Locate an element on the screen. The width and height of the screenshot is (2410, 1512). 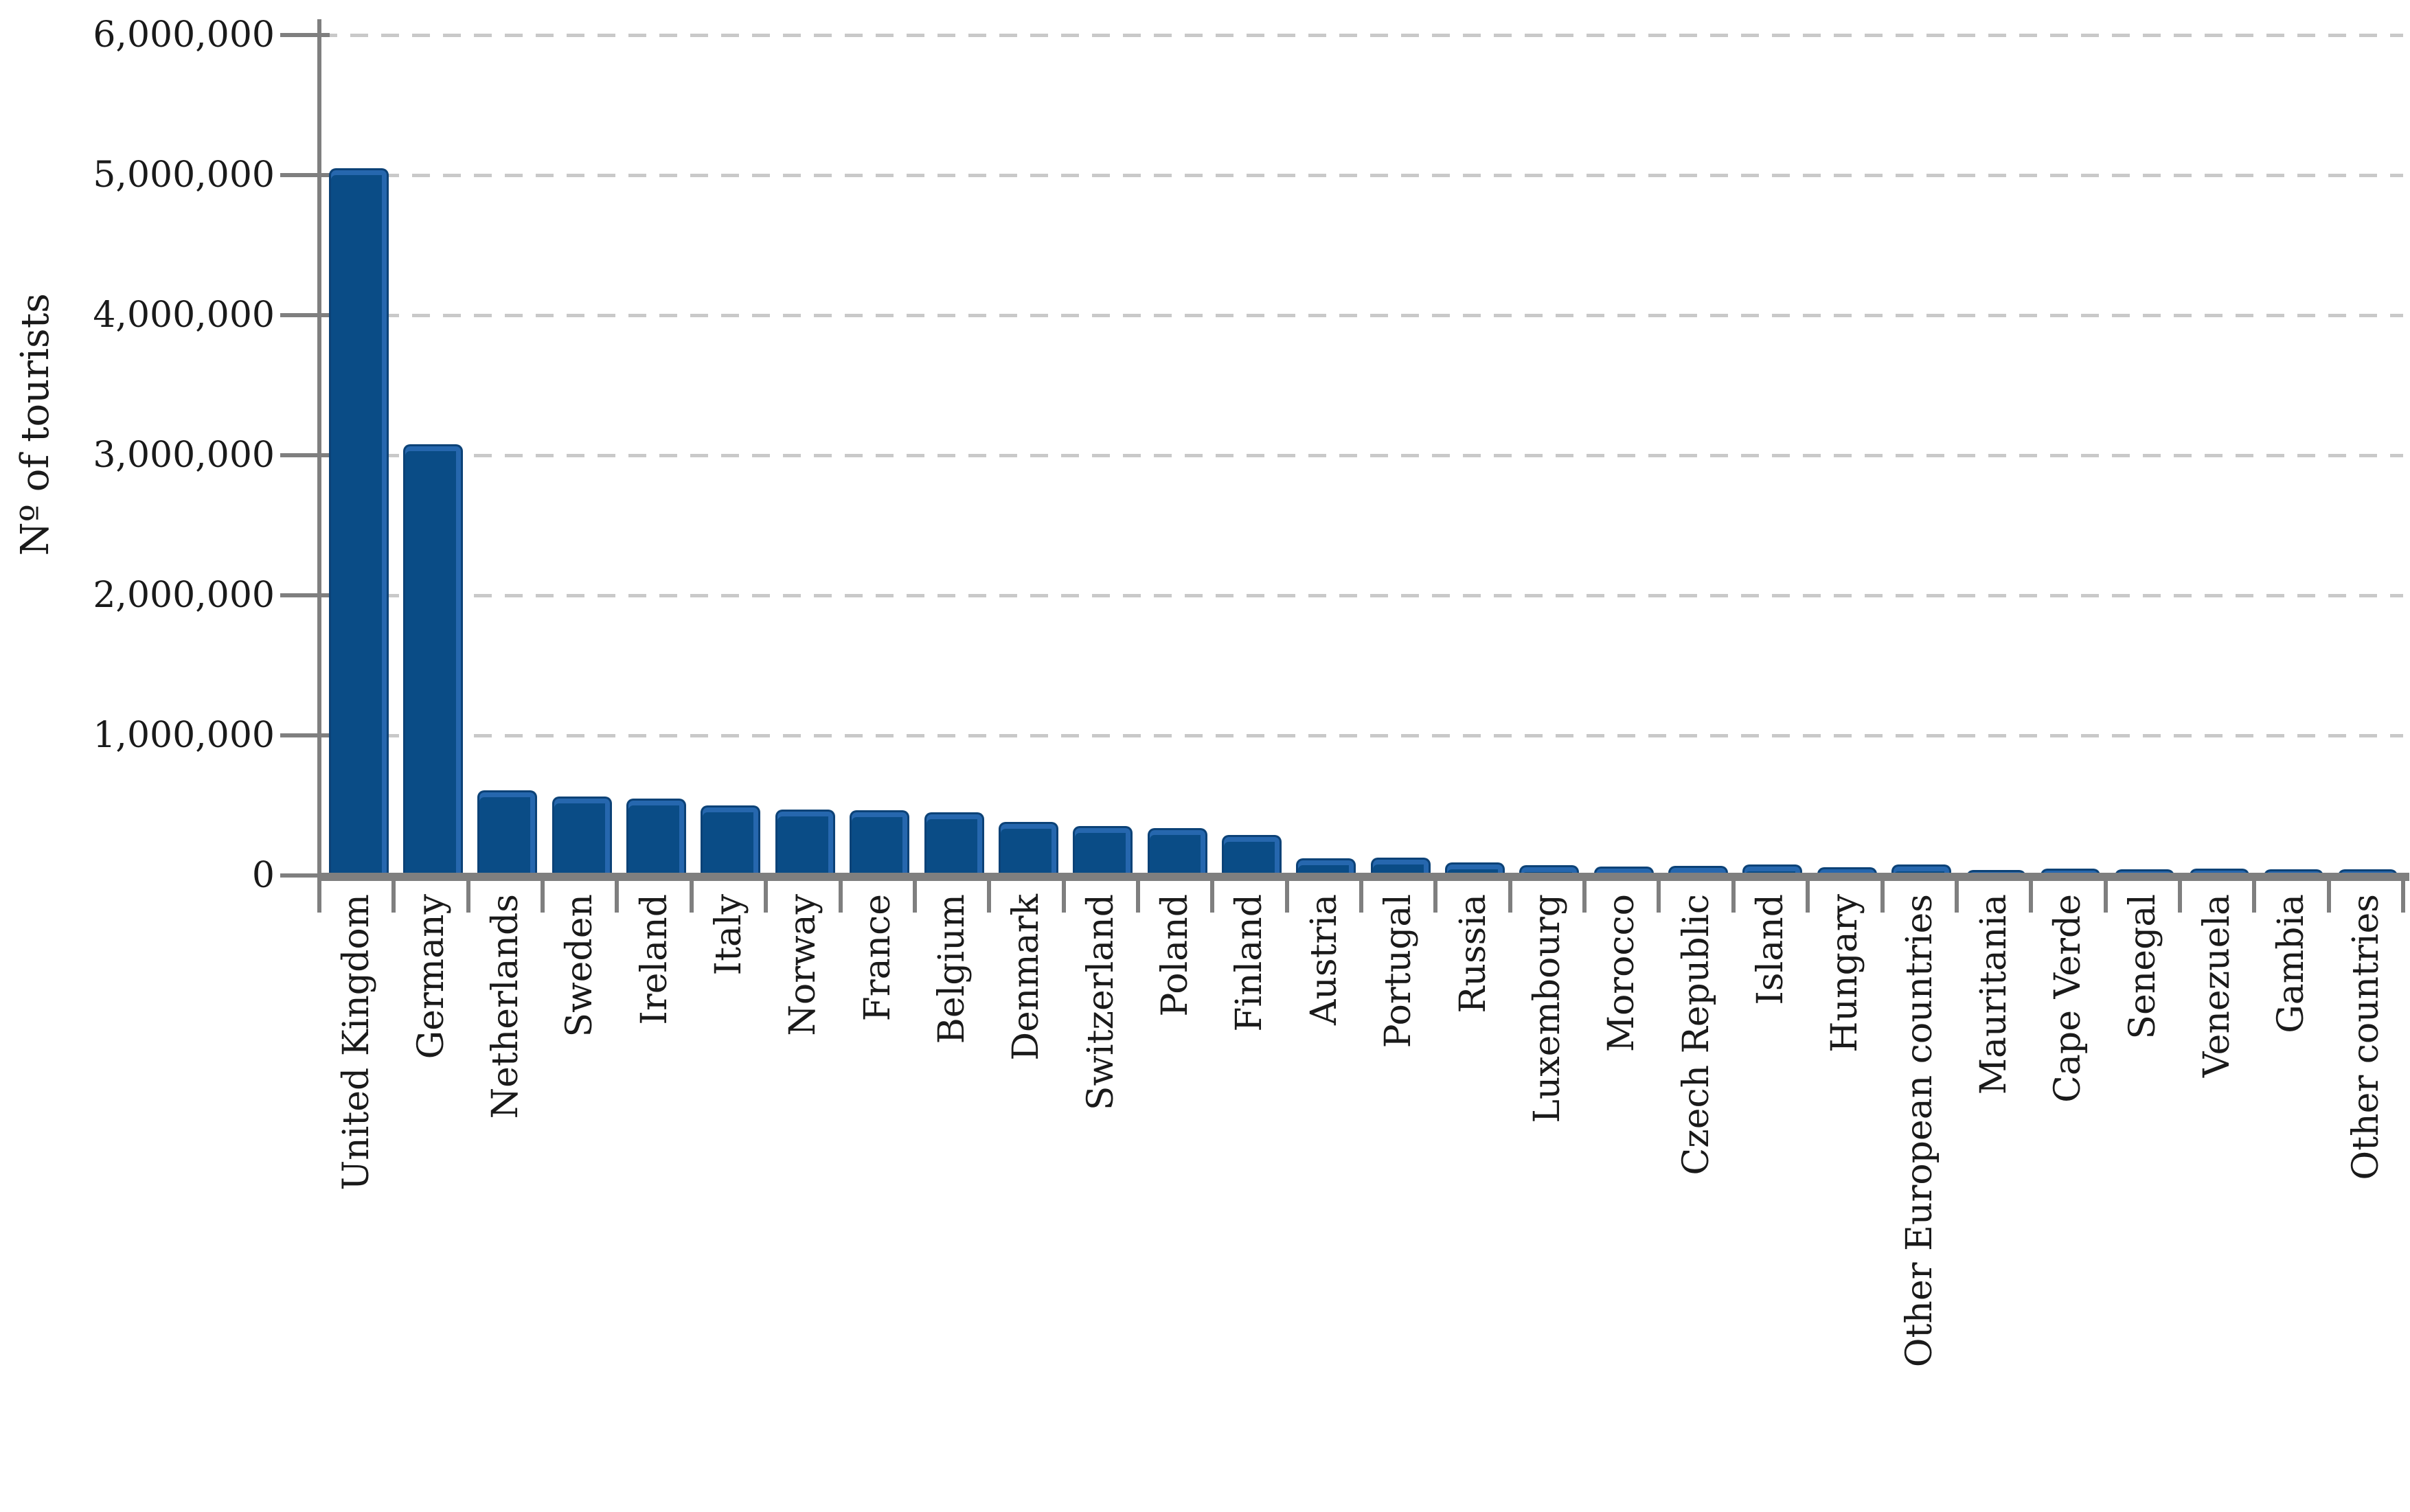
y-tick-label: 3,000,000 is located at coordinates (184, 455).